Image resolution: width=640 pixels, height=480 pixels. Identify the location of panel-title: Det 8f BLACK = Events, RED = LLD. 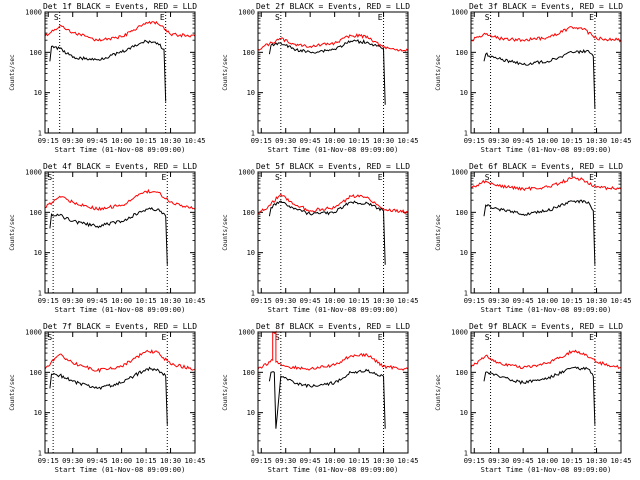
(333, 326).